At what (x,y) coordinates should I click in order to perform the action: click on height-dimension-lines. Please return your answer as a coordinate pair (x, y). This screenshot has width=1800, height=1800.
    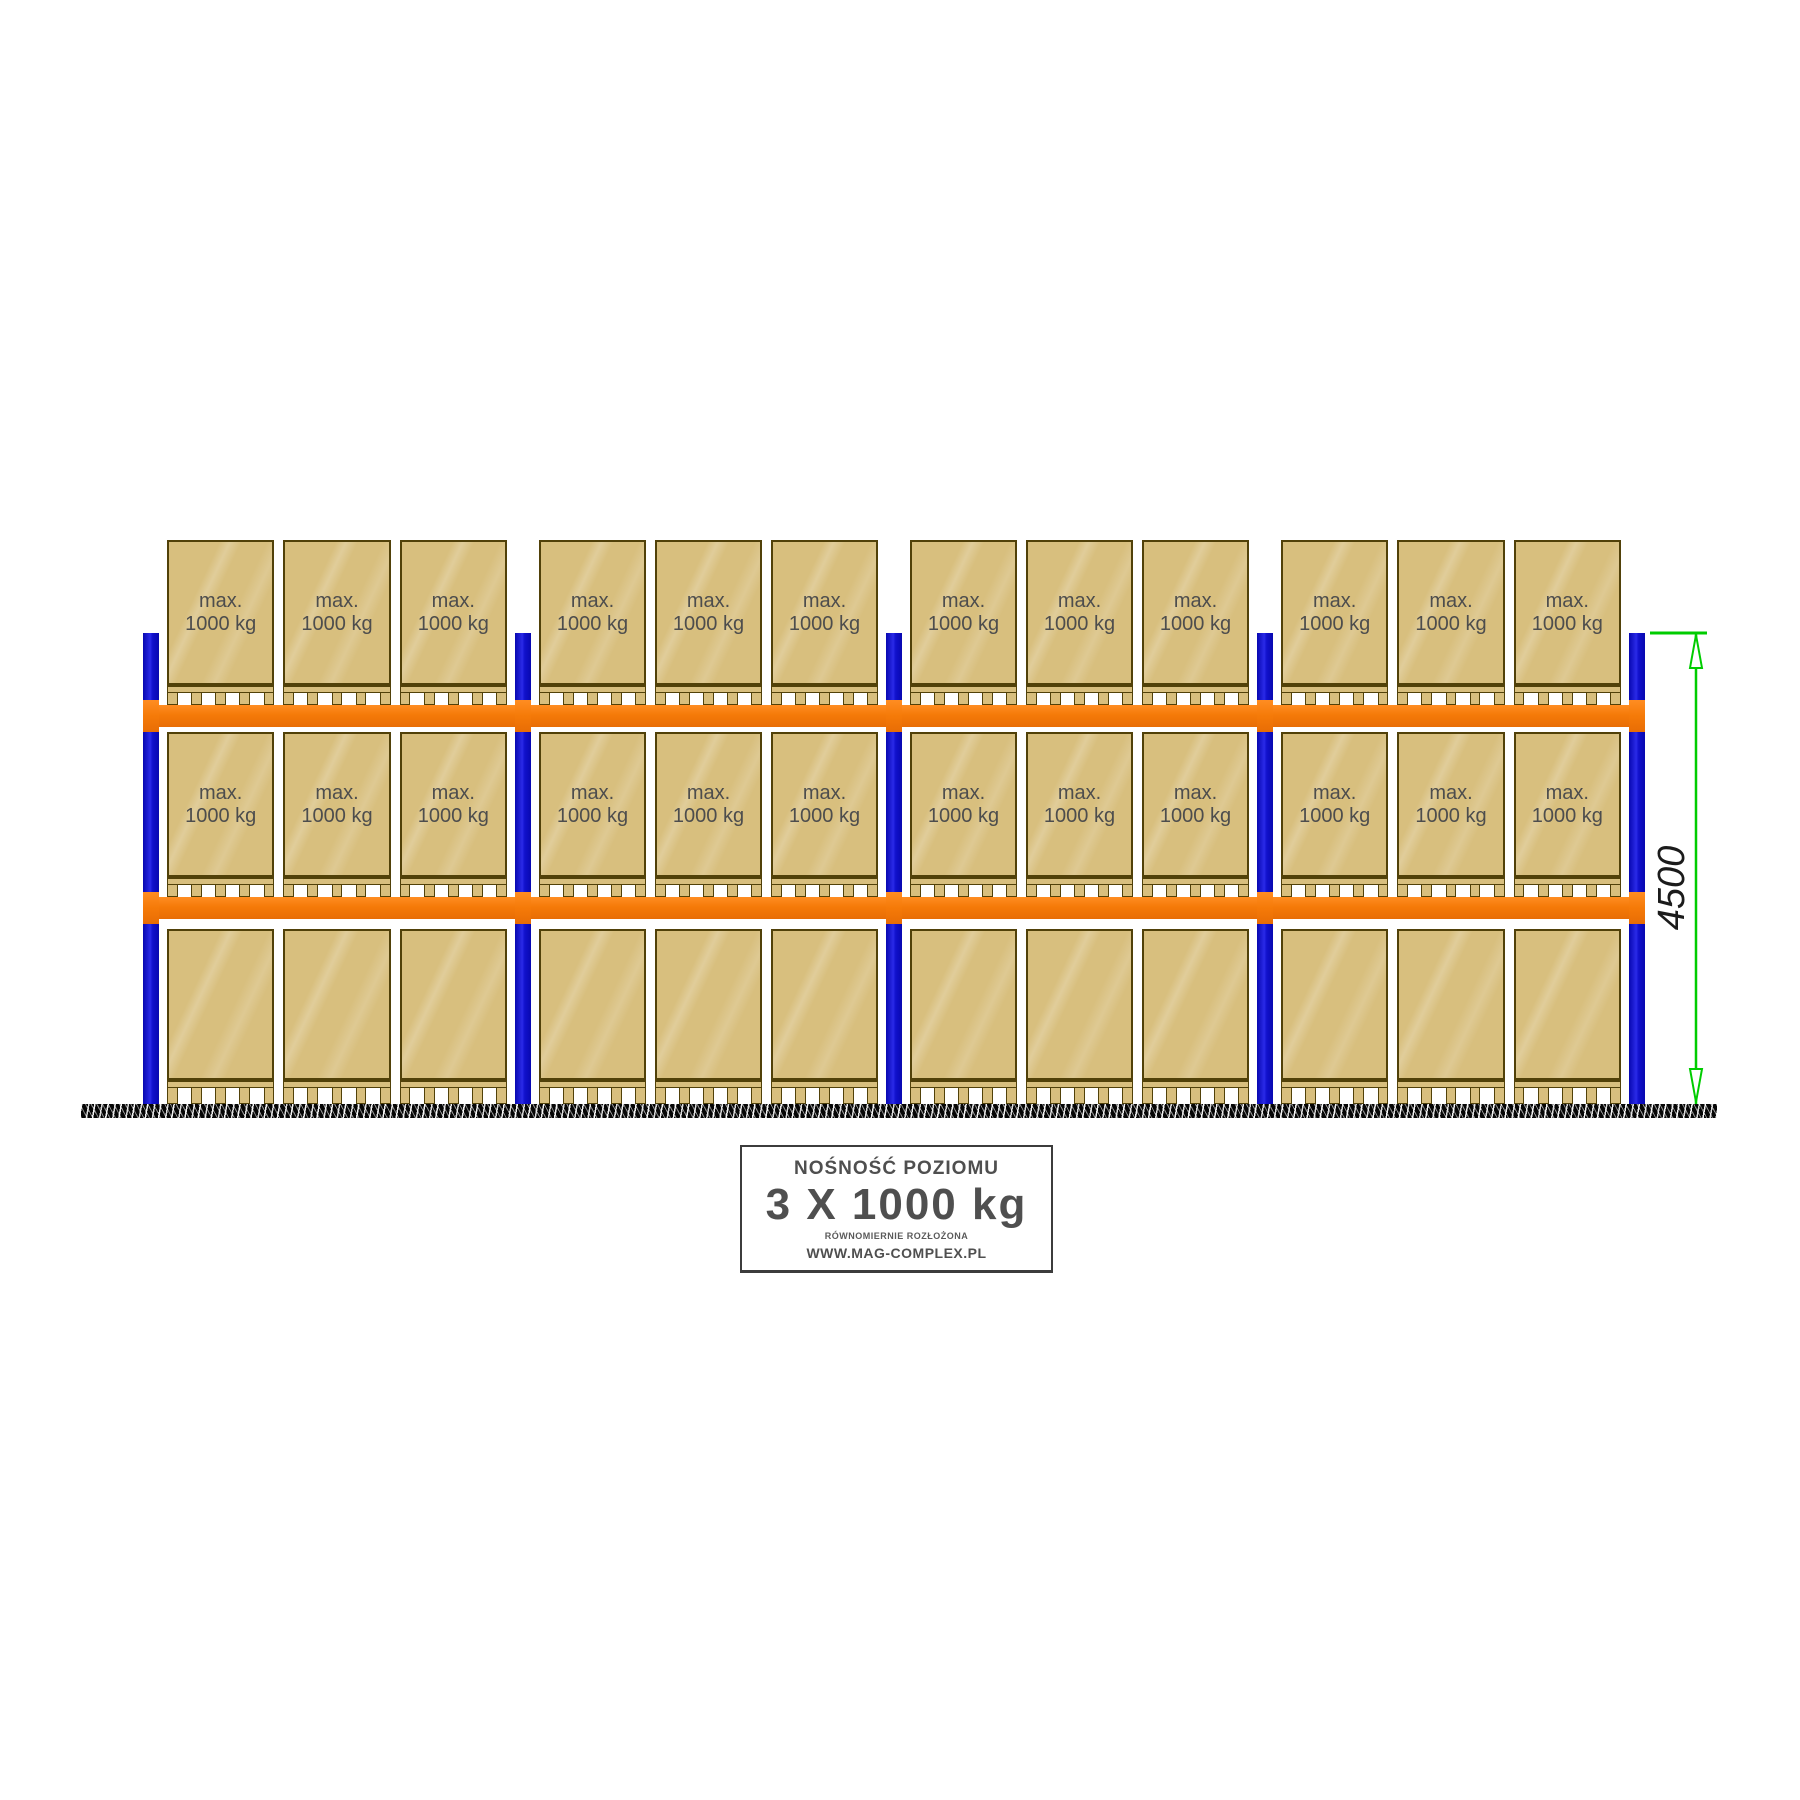
    Looking at the image, I should click on (1678, 867).